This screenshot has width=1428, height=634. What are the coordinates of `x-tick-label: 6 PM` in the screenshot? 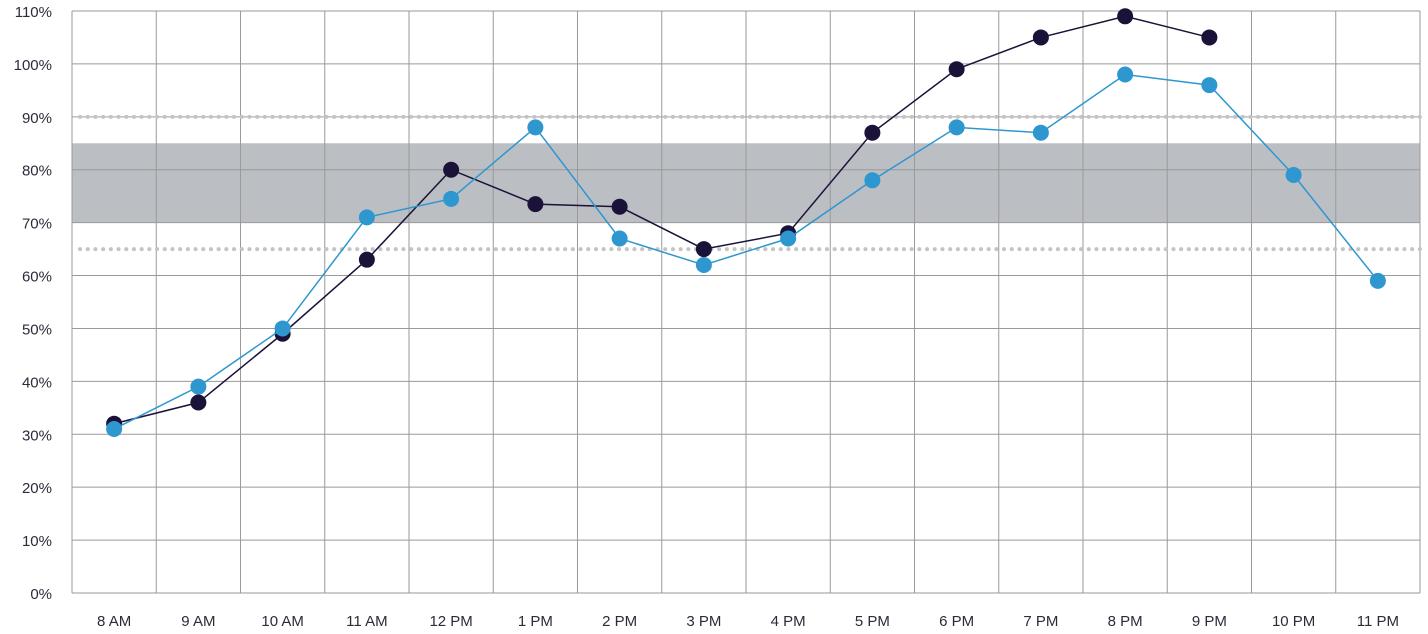 It's located at (956, 621).